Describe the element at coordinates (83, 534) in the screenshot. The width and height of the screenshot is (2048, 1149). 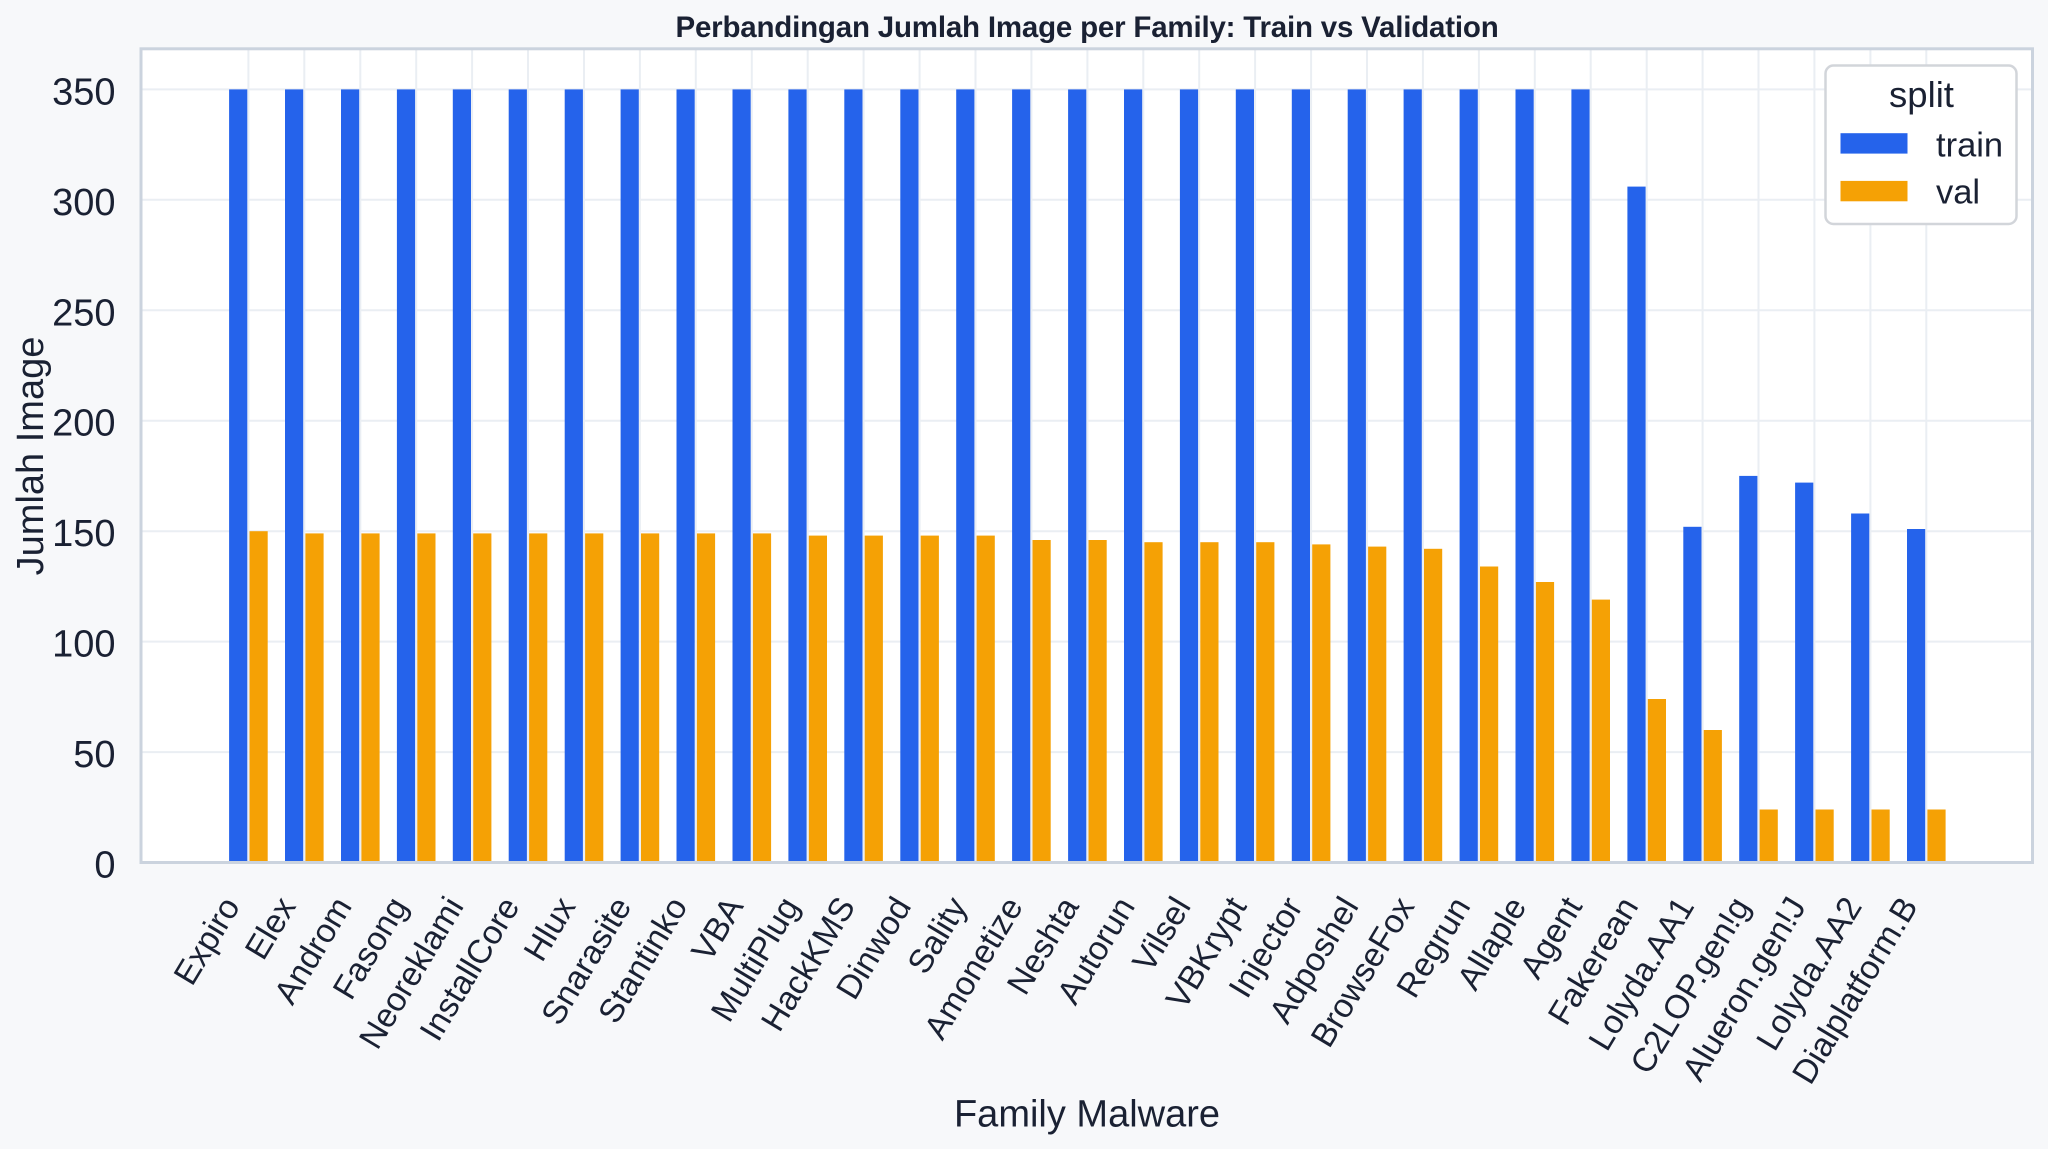
I see `svg-text: 150` at that location.